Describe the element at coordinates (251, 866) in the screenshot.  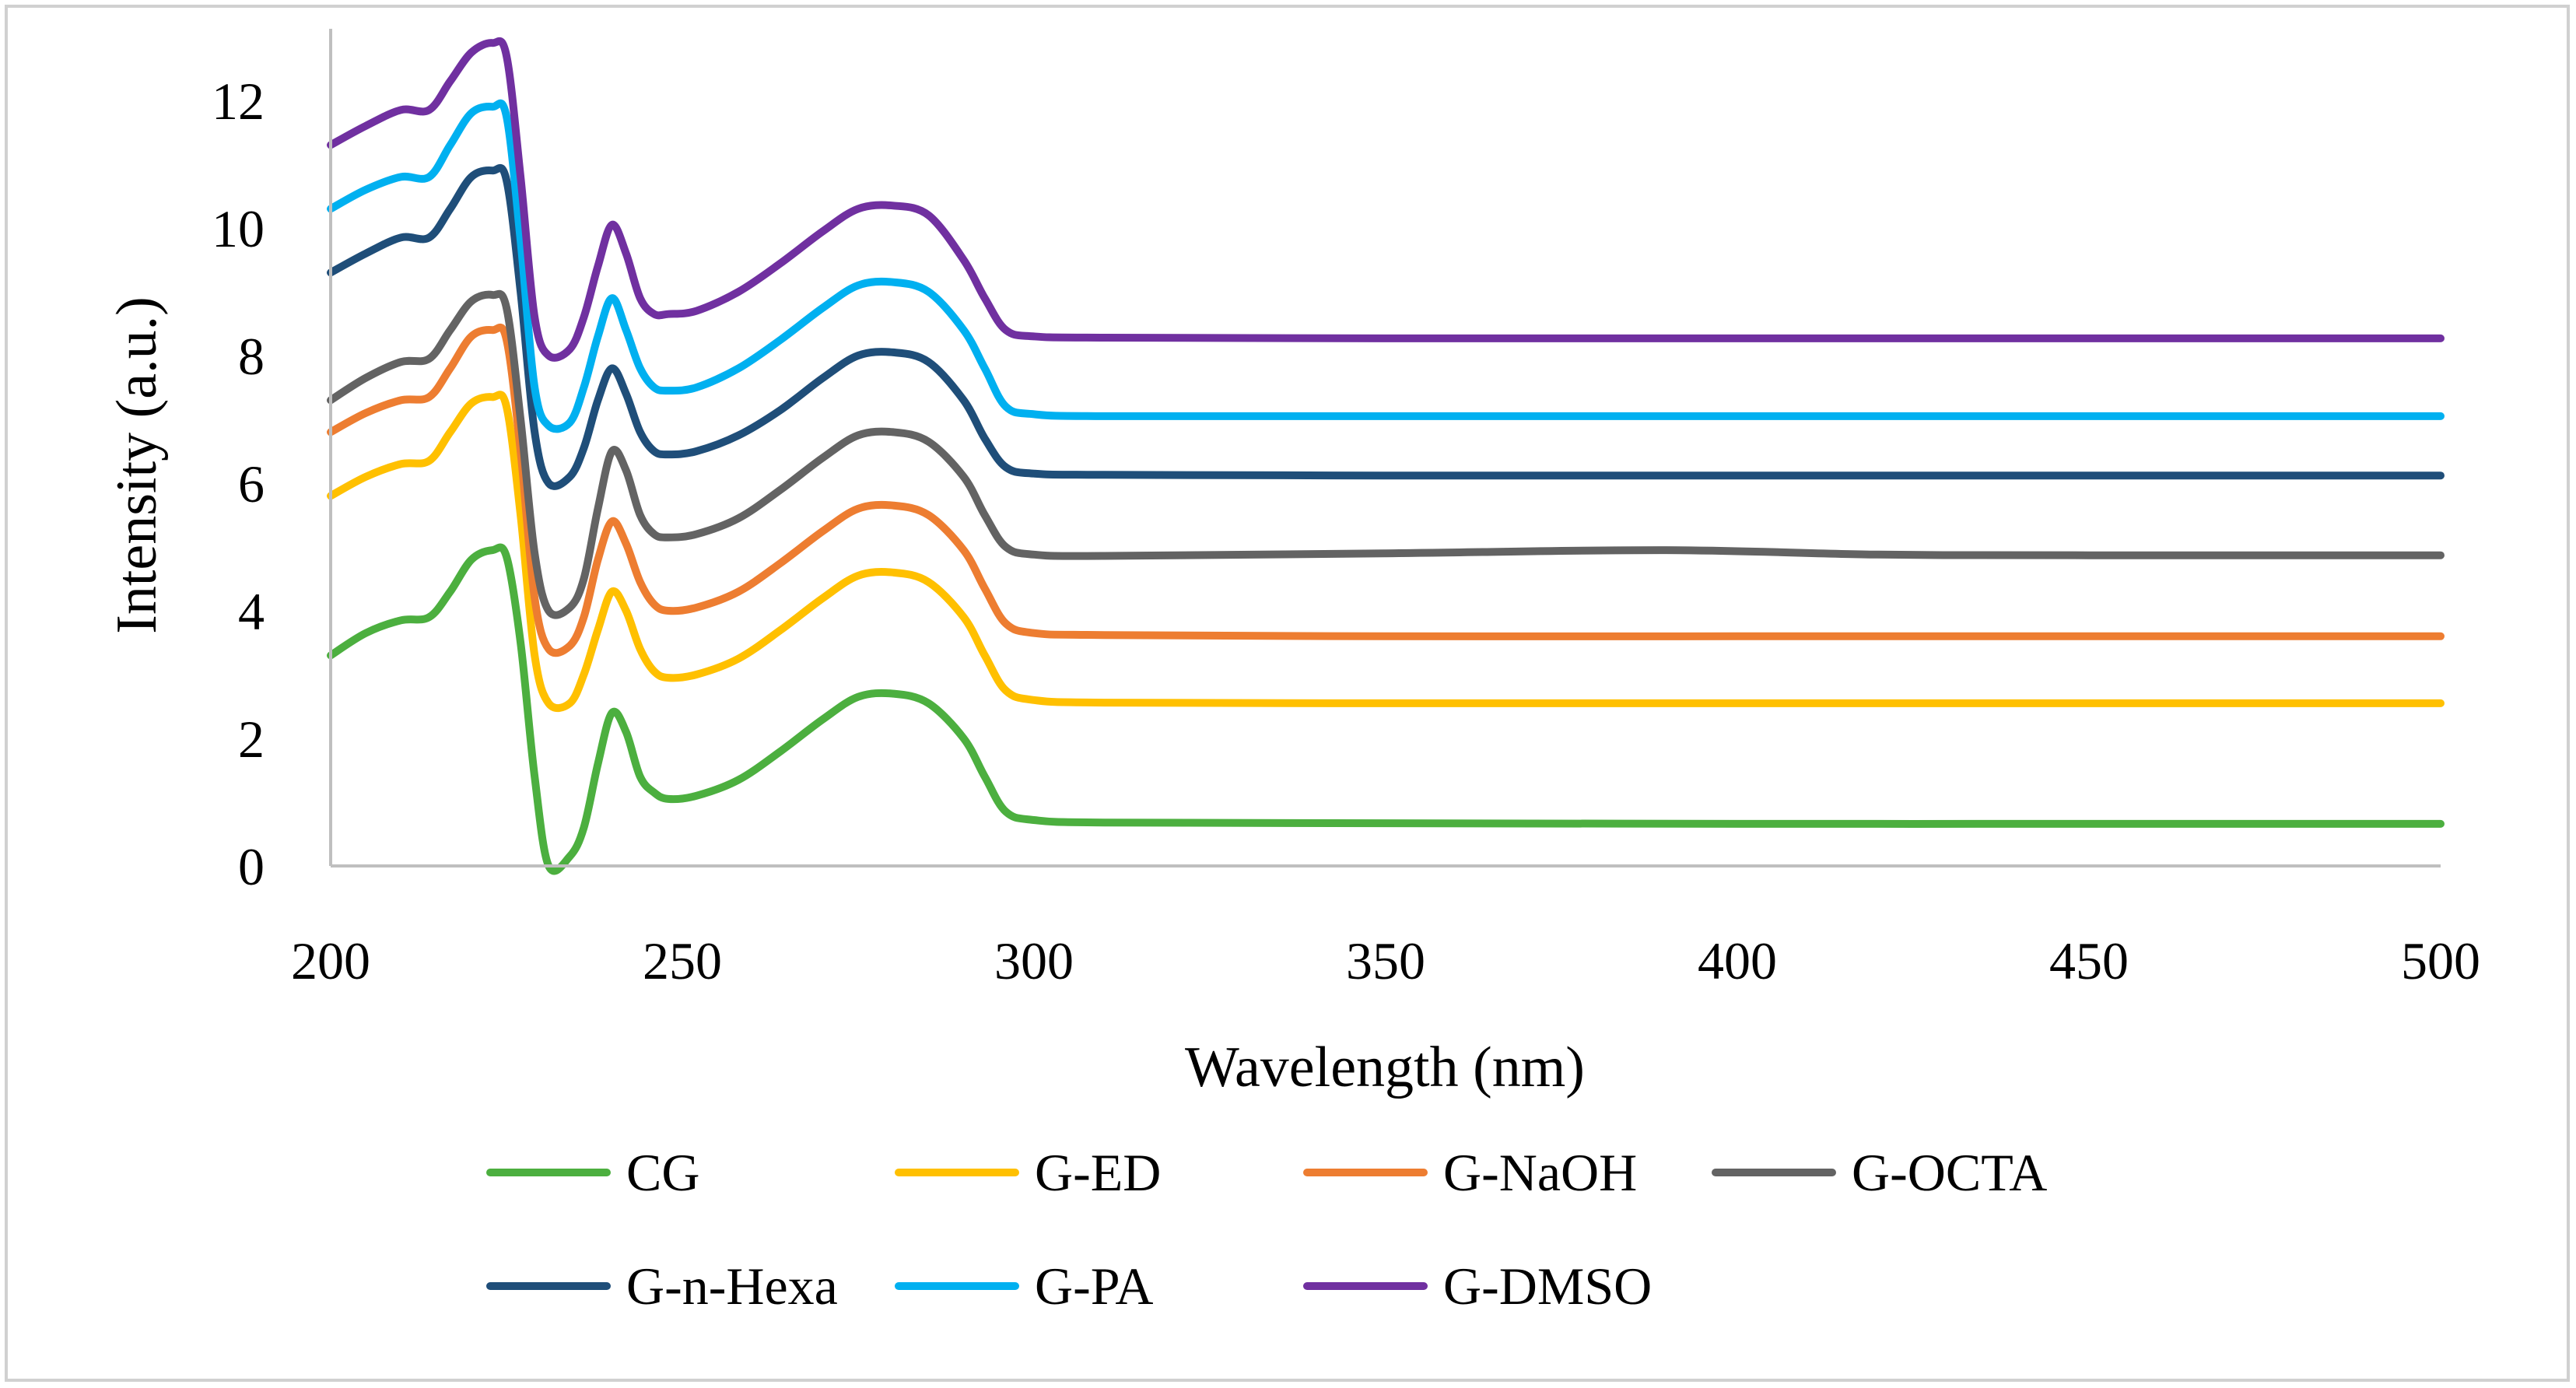
I see `y-tick-label: 0` at that location.